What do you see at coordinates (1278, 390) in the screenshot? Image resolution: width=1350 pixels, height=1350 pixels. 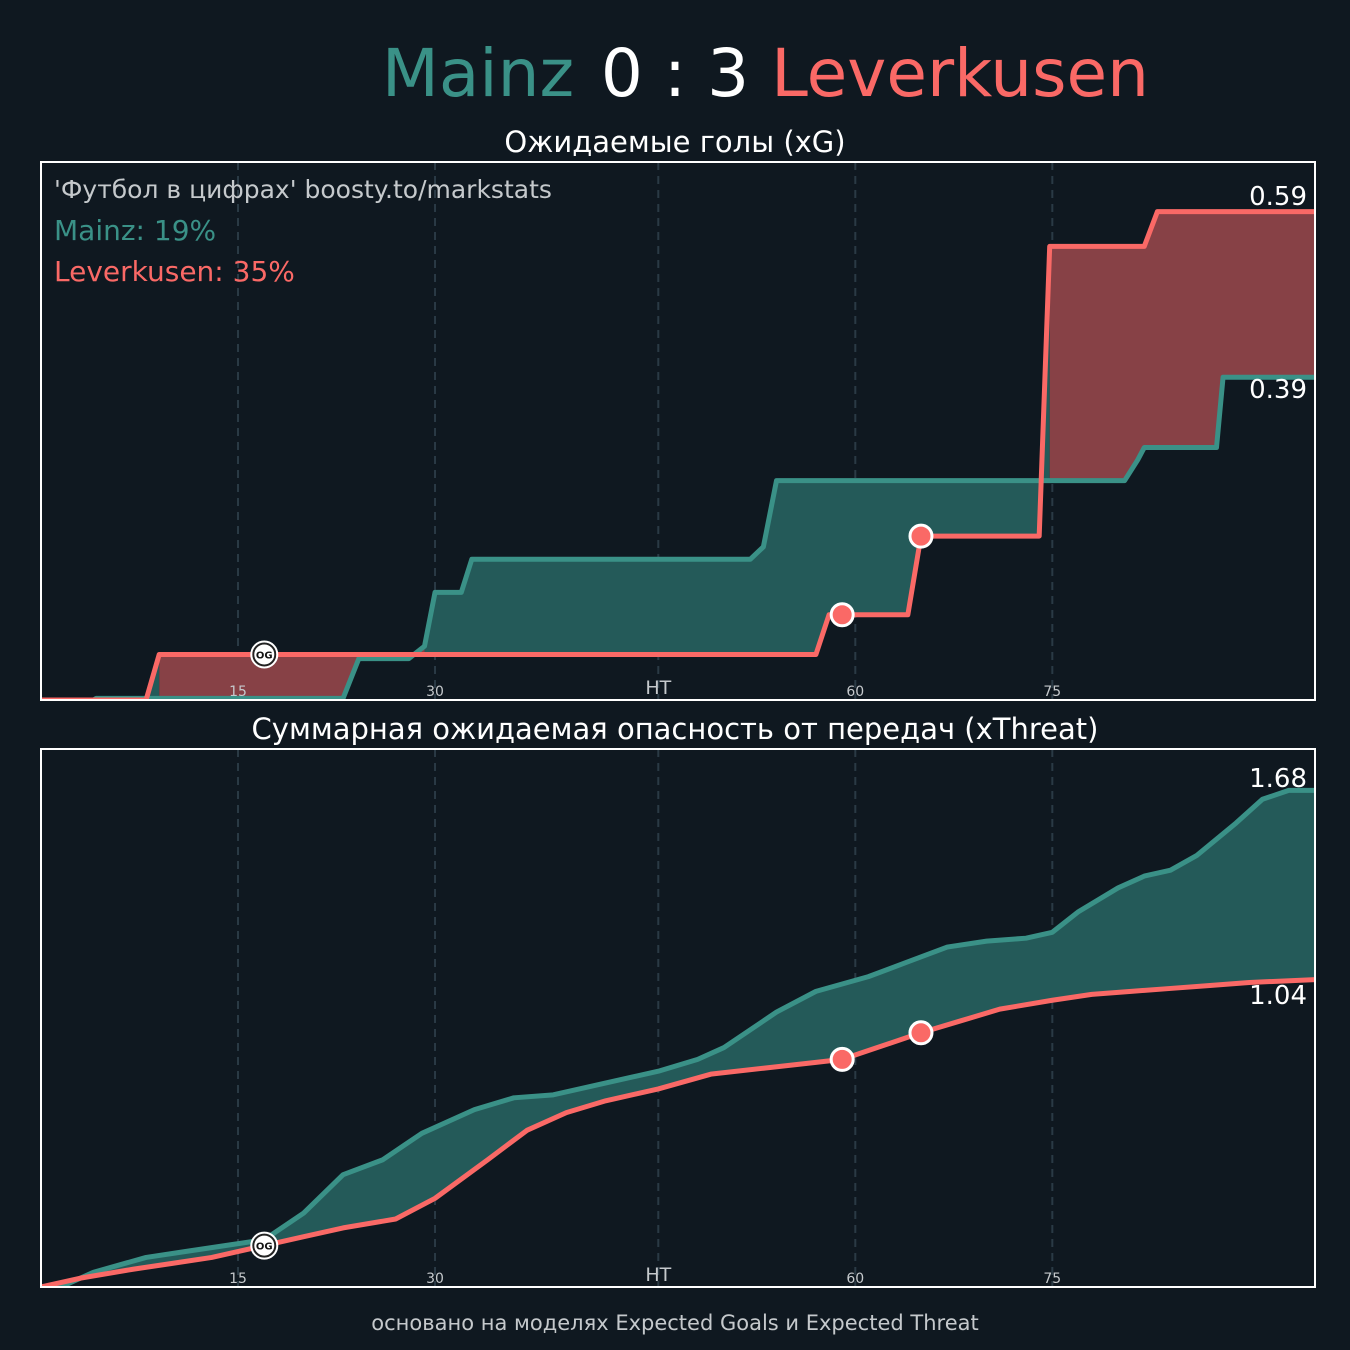 I see `xg-home-final-value: 0.39` at bounding box center [1278, 390].